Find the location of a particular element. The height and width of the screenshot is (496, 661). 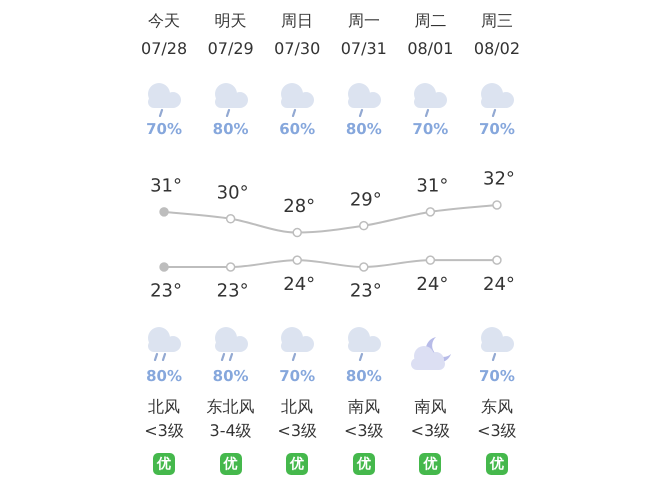

x-tick-label: 明天 07/29 is located at coordinates (231, 34).